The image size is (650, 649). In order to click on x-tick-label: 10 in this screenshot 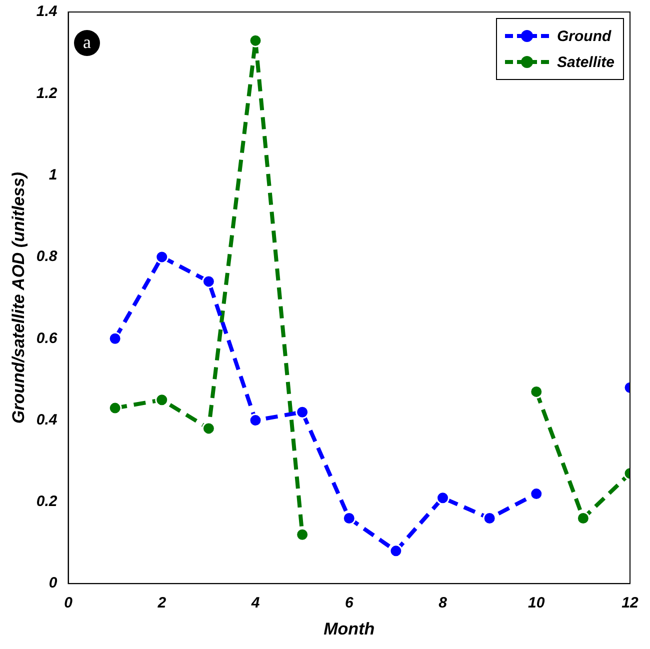, I will do `click(537, 603)`.